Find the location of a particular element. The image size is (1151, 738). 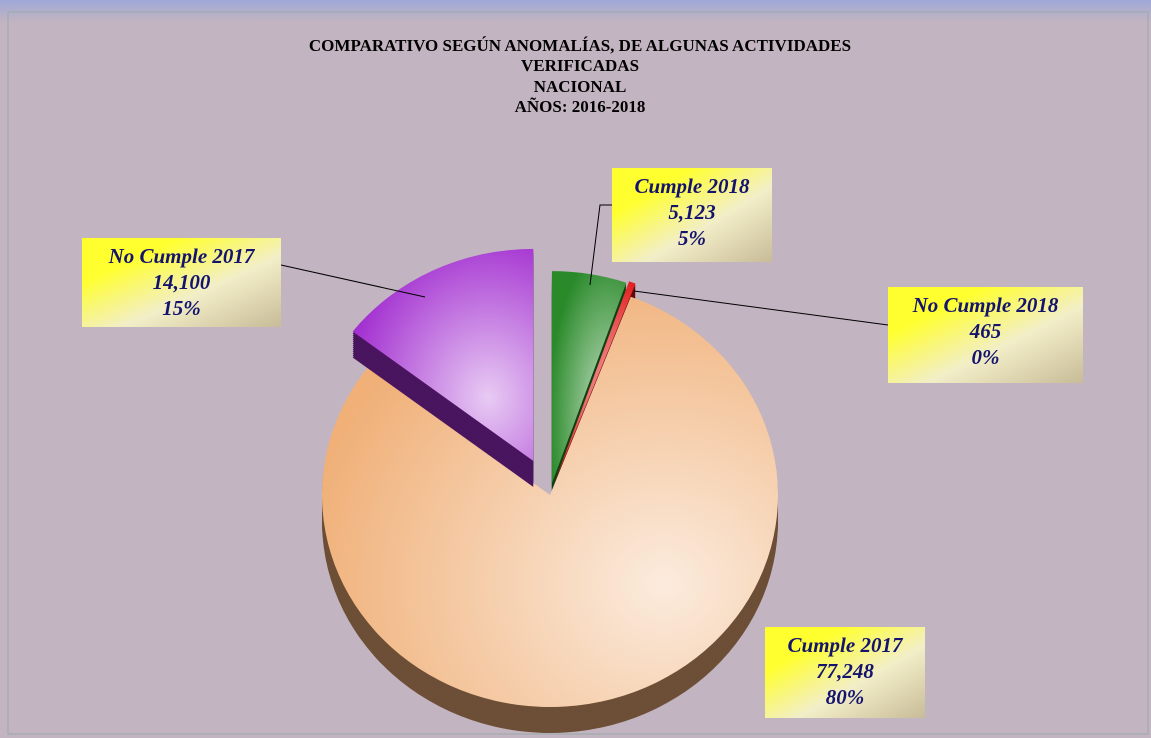

chart-title: NACIONAL is located at coordinates (580, 86).